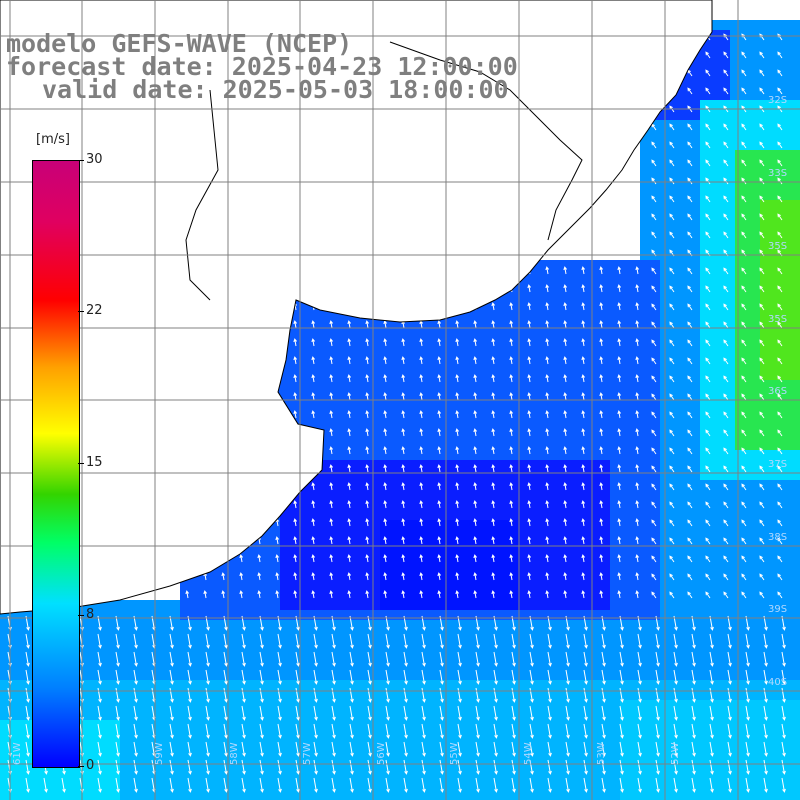  Describe the element at coordinates (777, 391) in the screenshot. I see `lat-label: 36S` at that location.